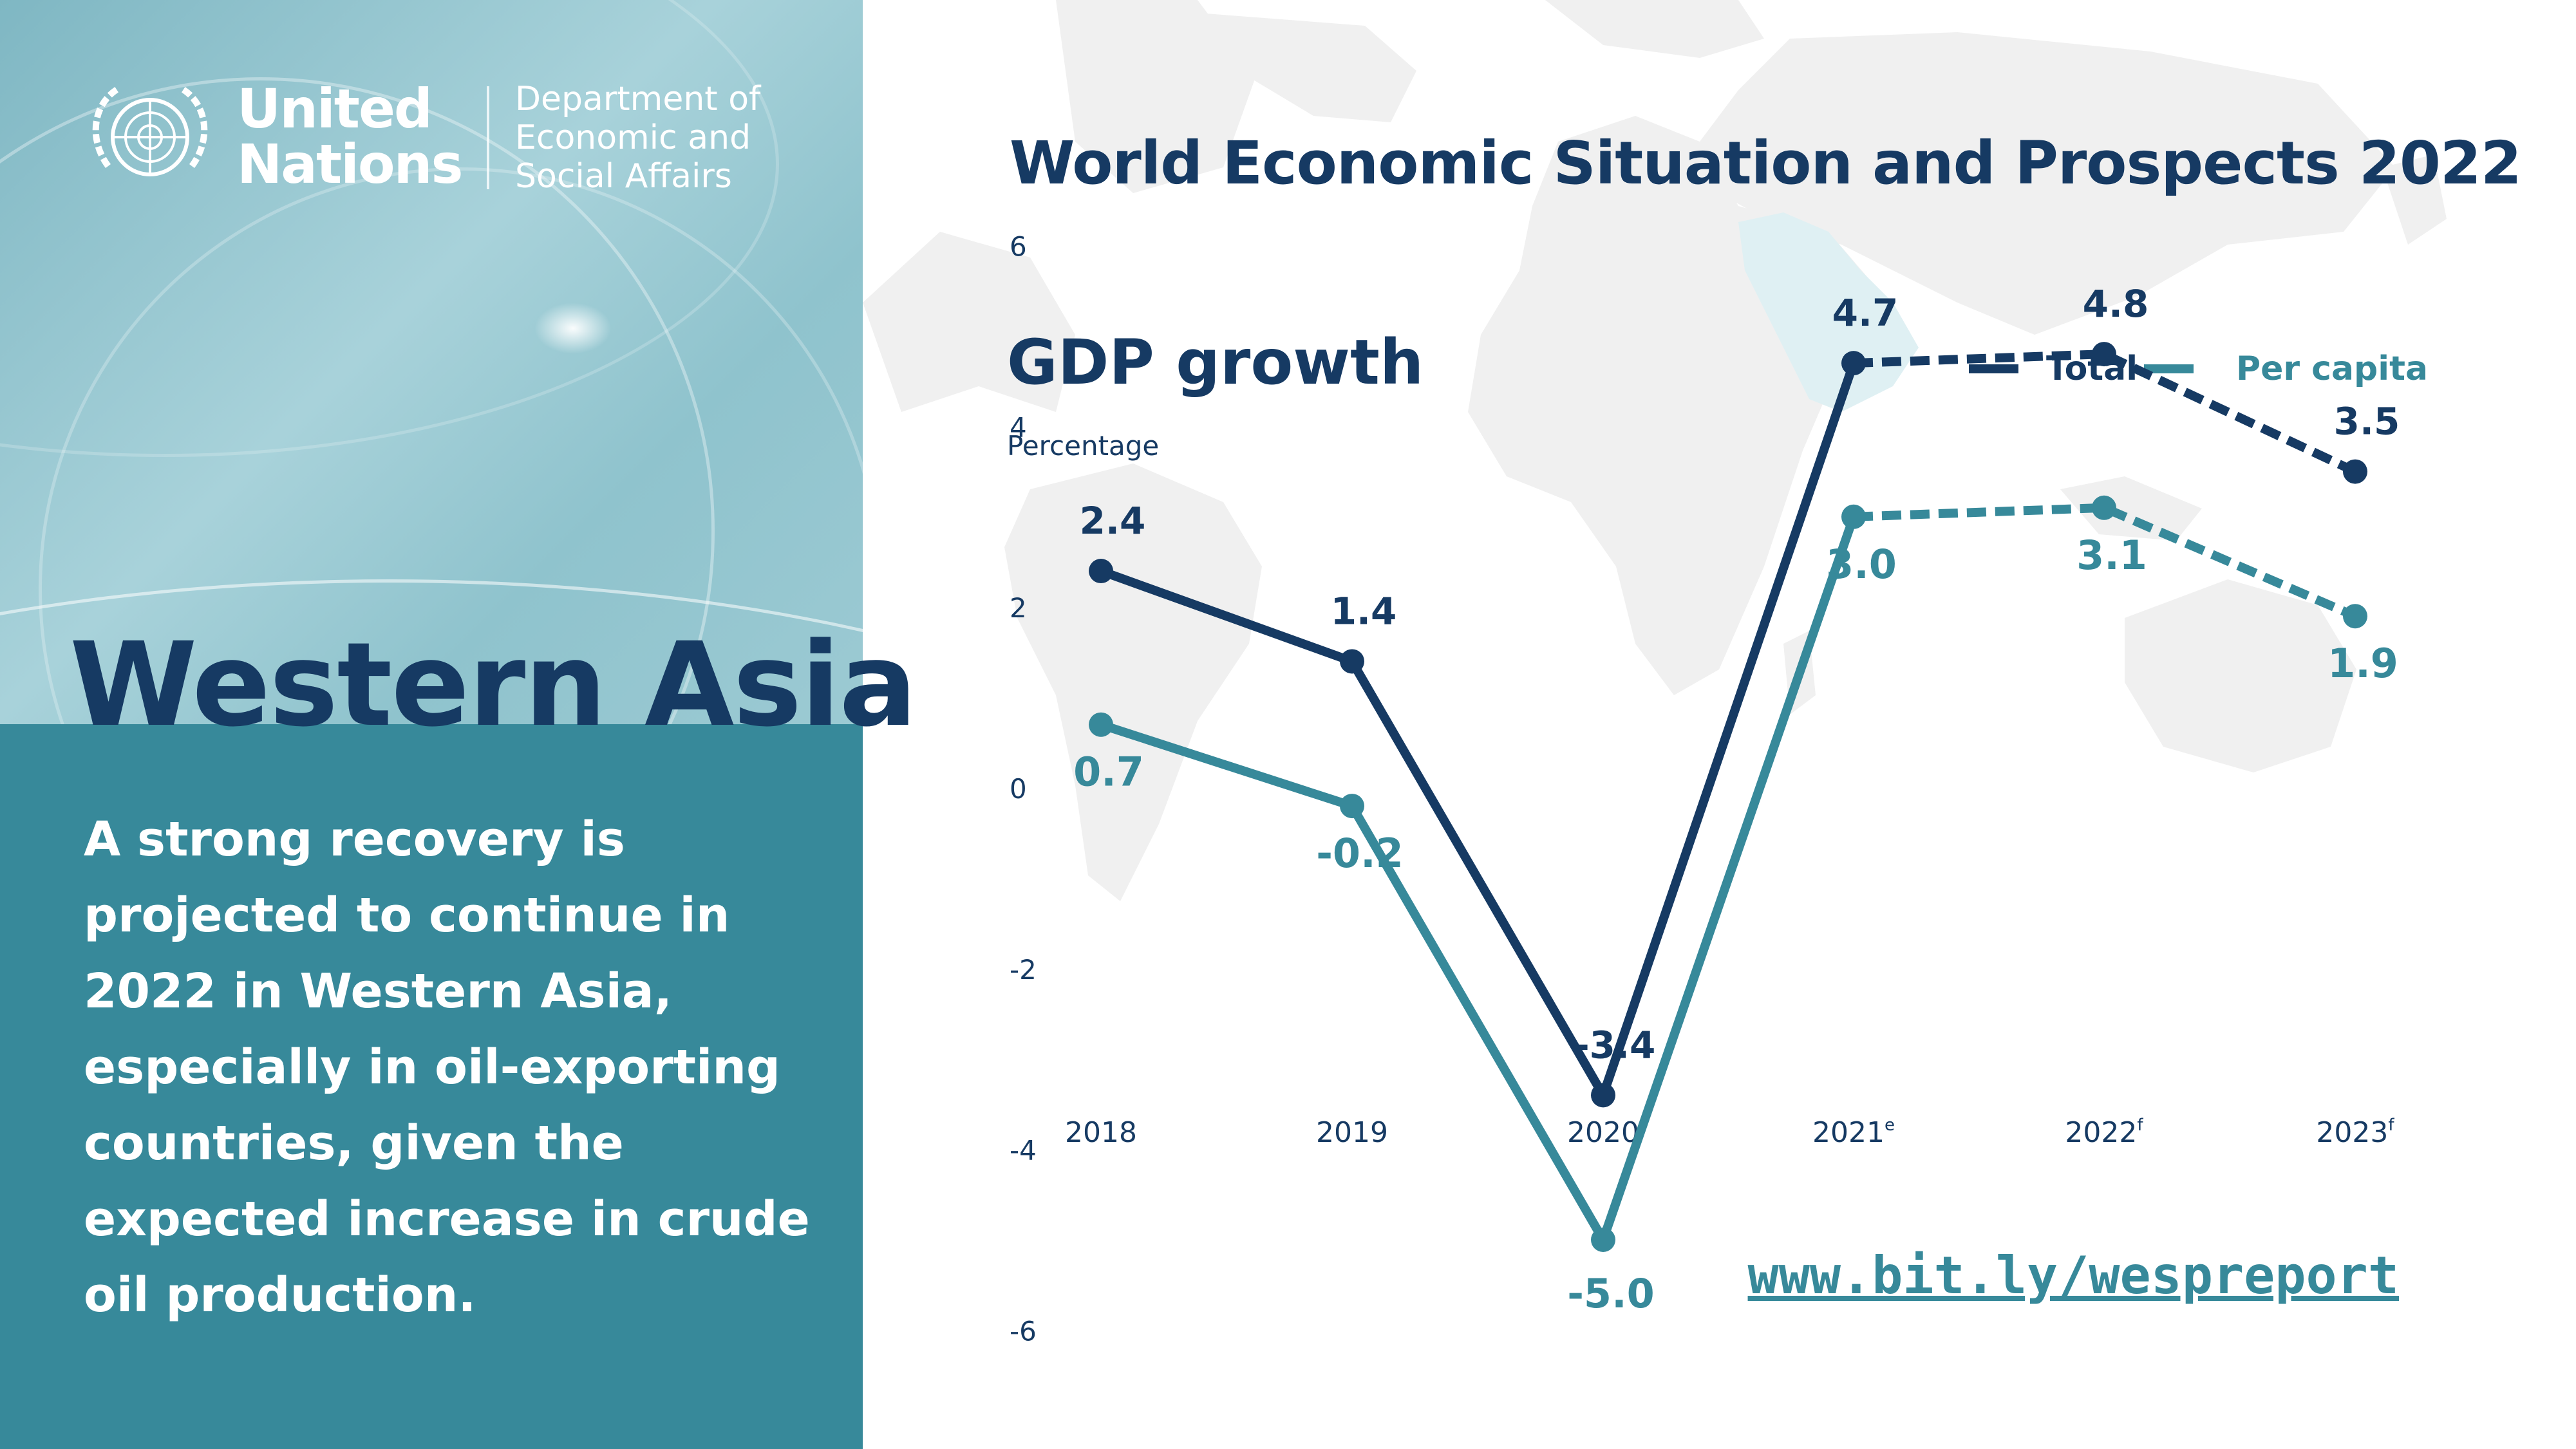 The image size is (2576, 1449). Describe the element at coordinates (1865, 313) in the screenshot. I see `data-label-total: 4.7` at that location.